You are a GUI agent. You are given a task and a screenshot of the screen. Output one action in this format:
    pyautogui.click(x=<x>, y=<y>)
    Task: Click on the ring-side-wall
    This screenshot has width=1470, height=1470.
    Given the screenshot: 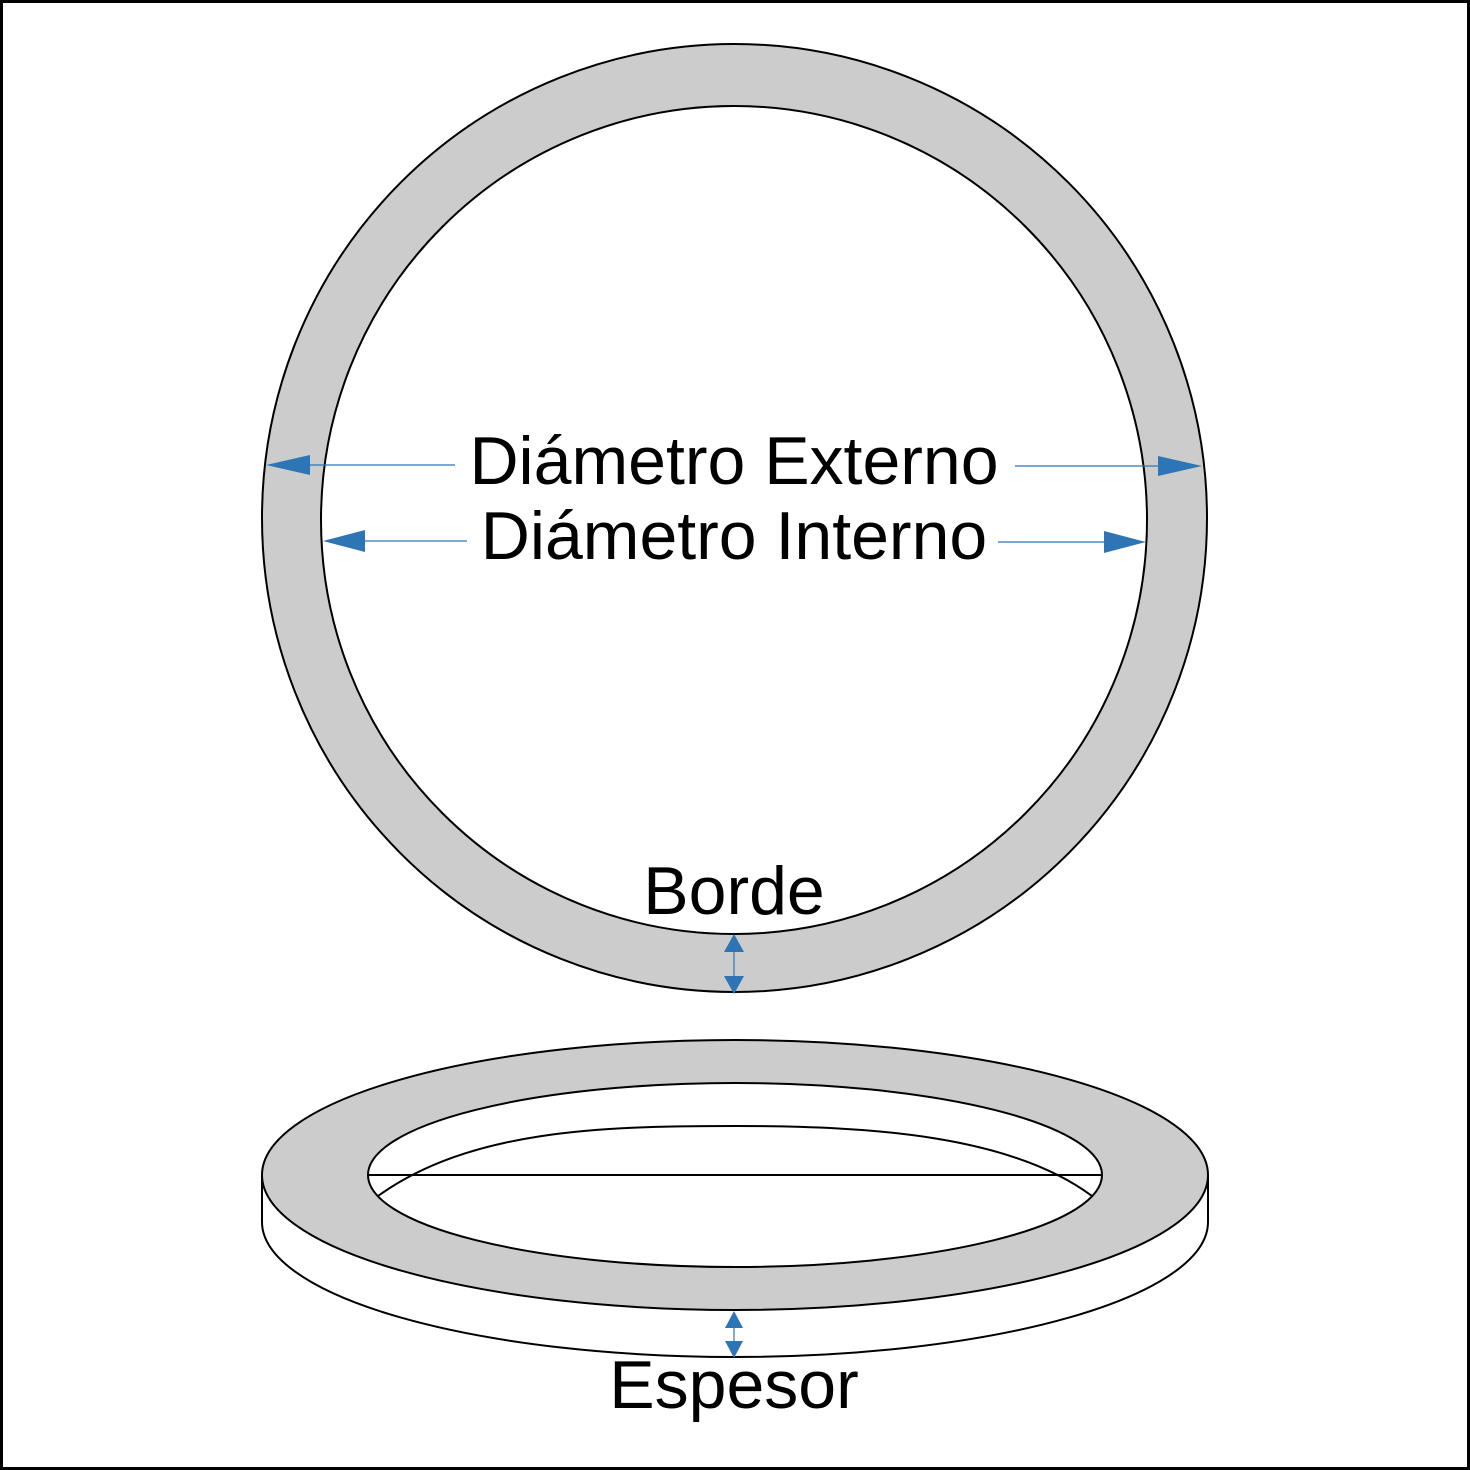 What is the action you would take?
    pyautogui.click(x=735, y=1266)
    